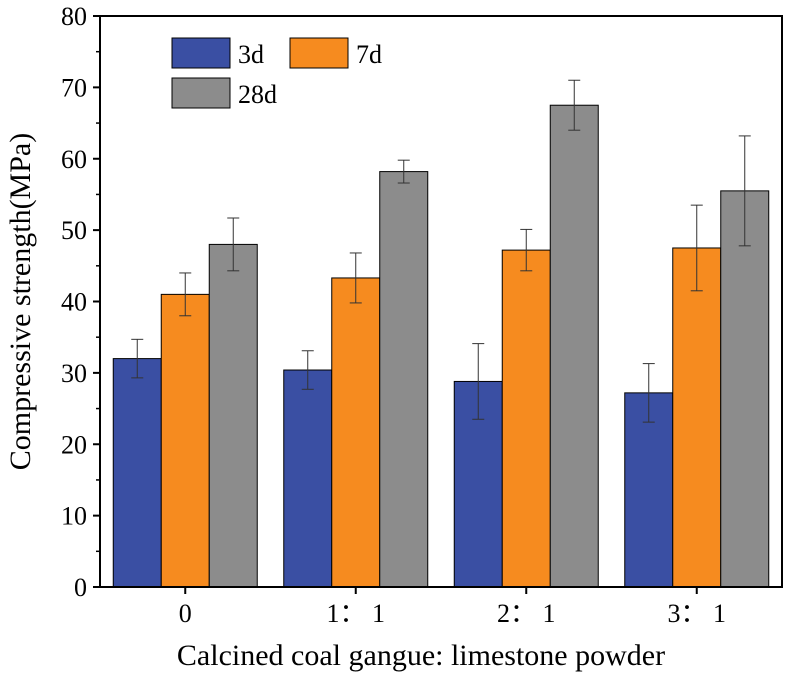 The image size is (800, 677). Describe the element at coordinates (257, 94) in the screenshot. I see `legend-label-28d: 28d` at that location.